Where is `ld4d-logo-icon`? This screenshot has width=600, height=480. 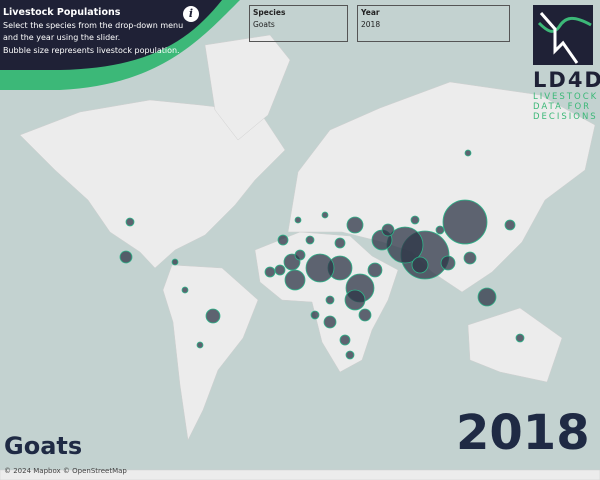 ld4d-logo-icon is located at coordinates (563, 35).